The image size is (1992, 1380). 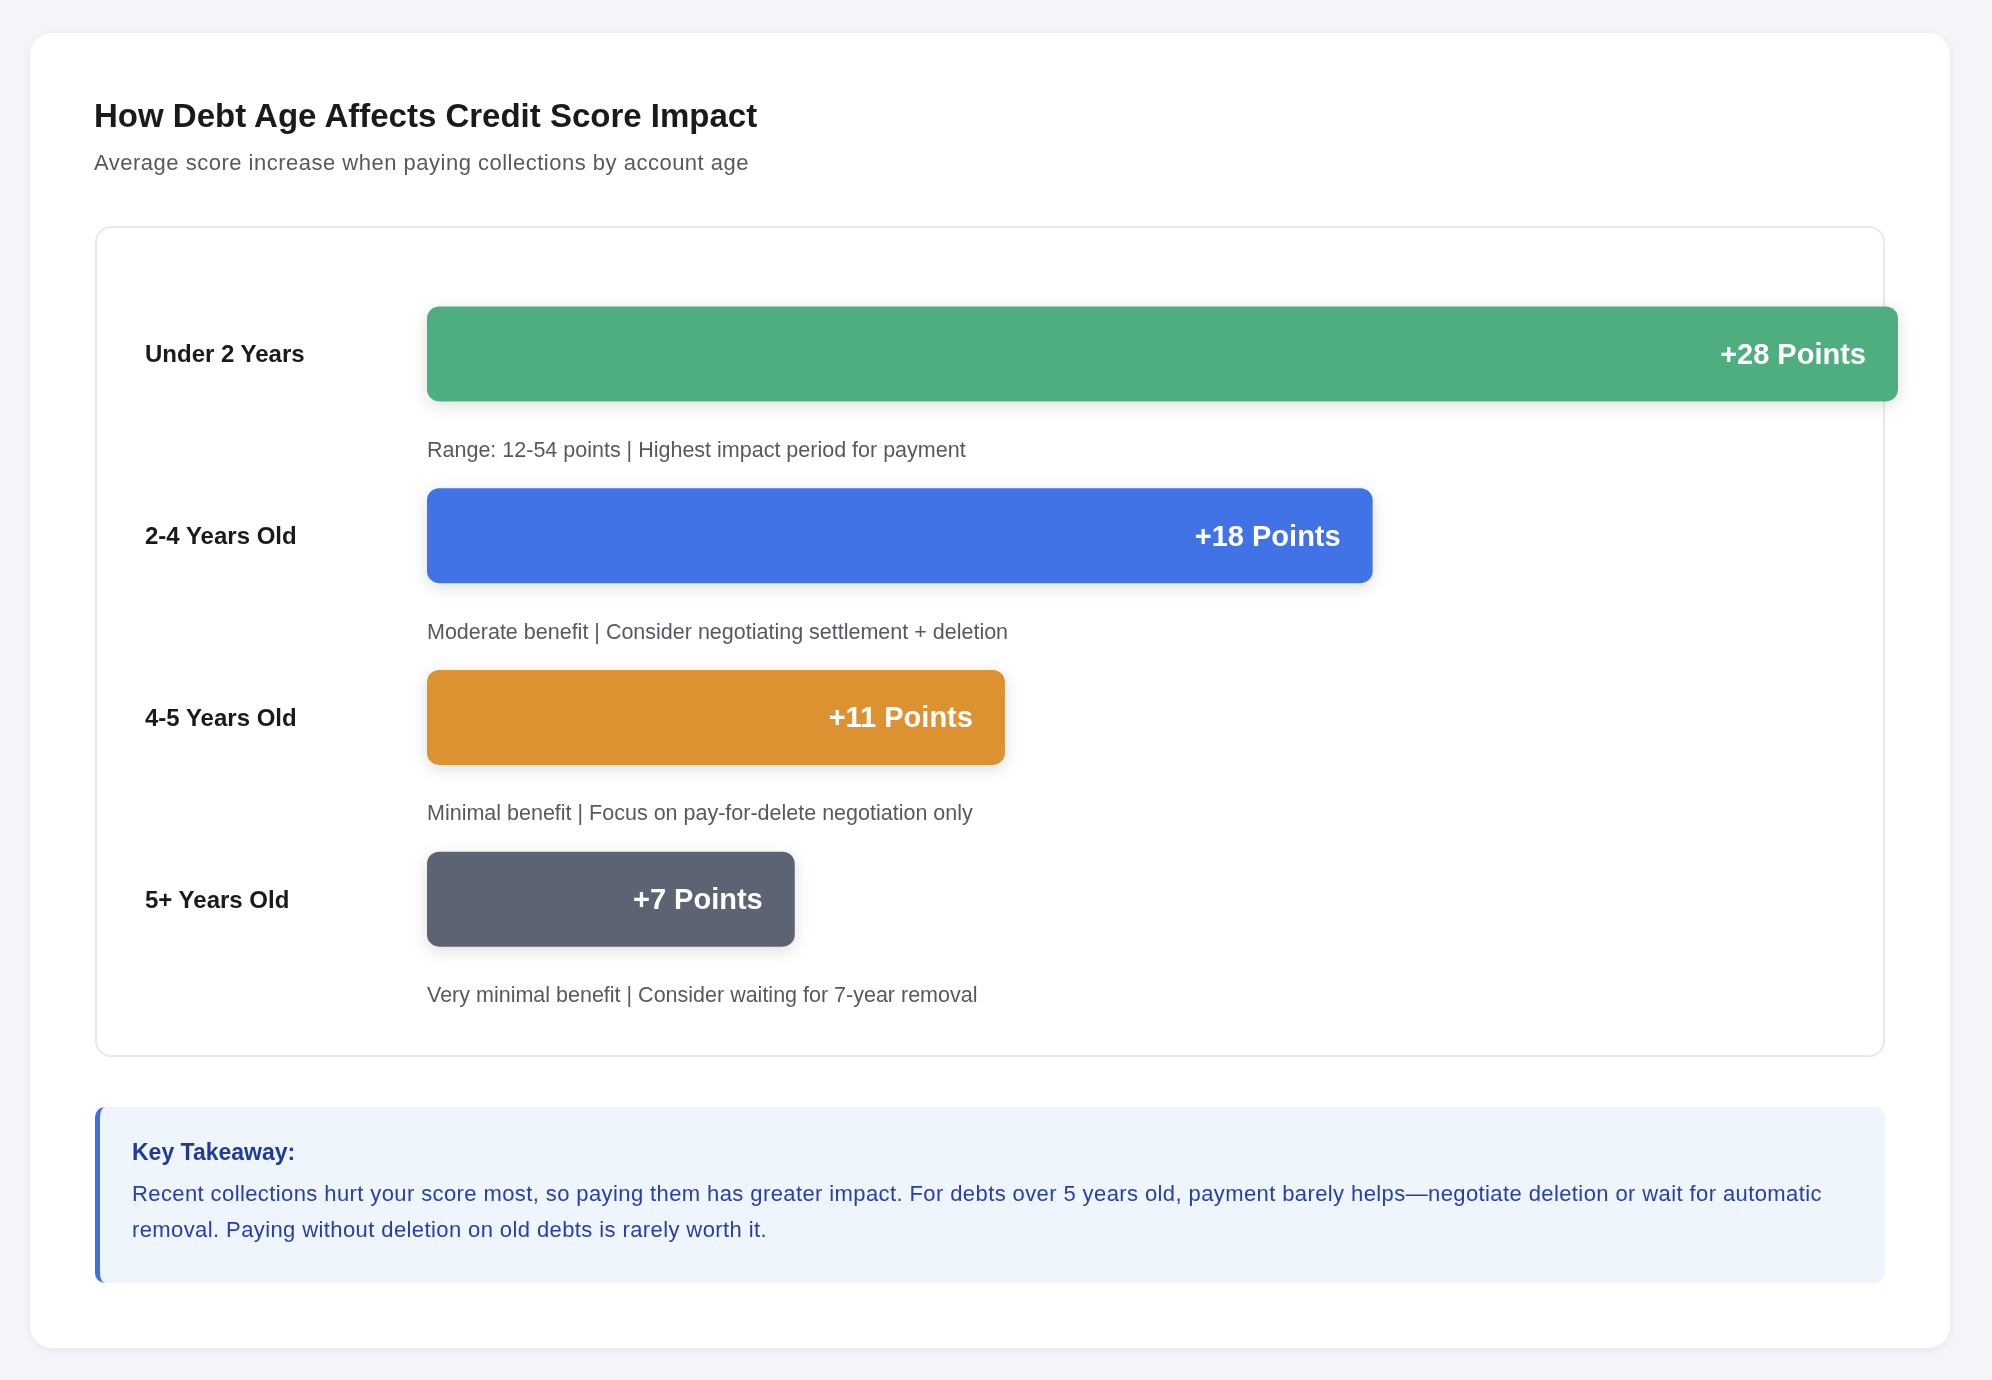 I want to click on chart-subtitle: Average score increase when paying collections by account age, so click(x=422, y=163).